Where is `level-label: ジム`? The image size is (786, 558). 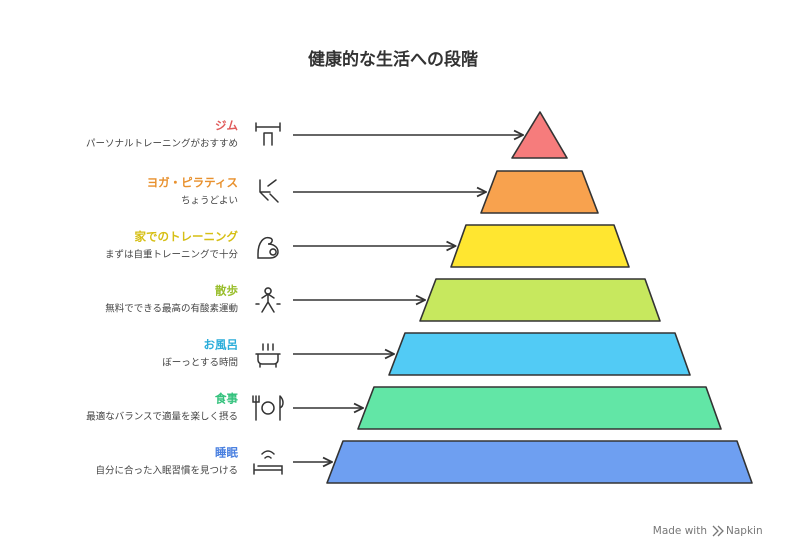
level-label: ジム is located at coordinates (226, 126).